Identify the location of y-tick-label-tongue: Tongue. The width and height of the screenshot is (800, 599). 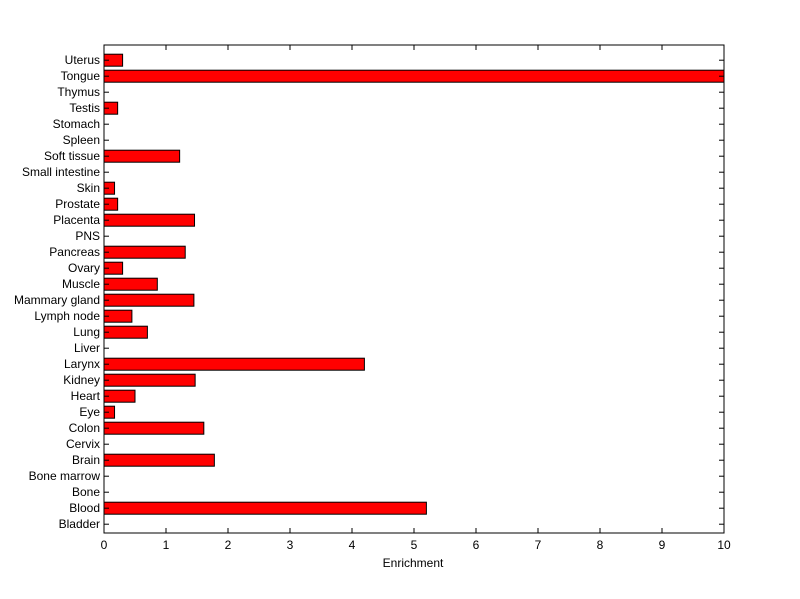
(81, 76).